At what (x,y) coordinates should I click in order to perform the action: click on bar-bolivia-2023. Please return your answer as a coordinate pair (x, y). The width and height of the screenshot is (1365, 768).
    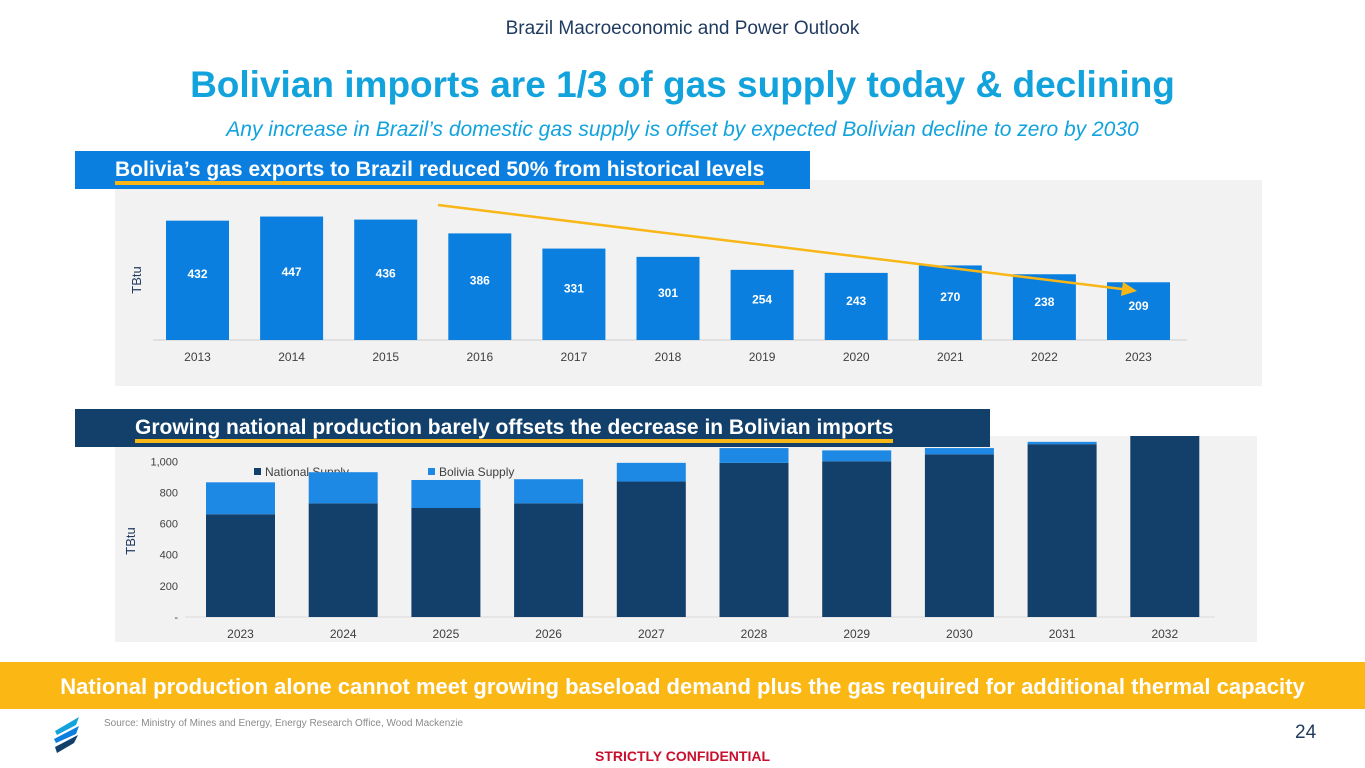
    Looking at the image, I should click on (240, 498).